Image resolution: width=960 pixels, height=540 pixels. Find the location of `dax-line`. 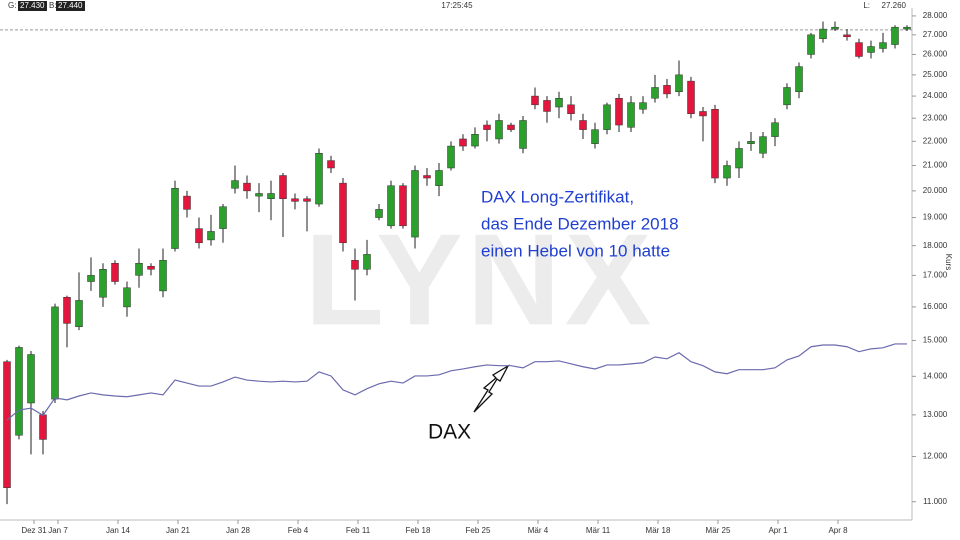

dax-line is located at coordinates (456, 382).